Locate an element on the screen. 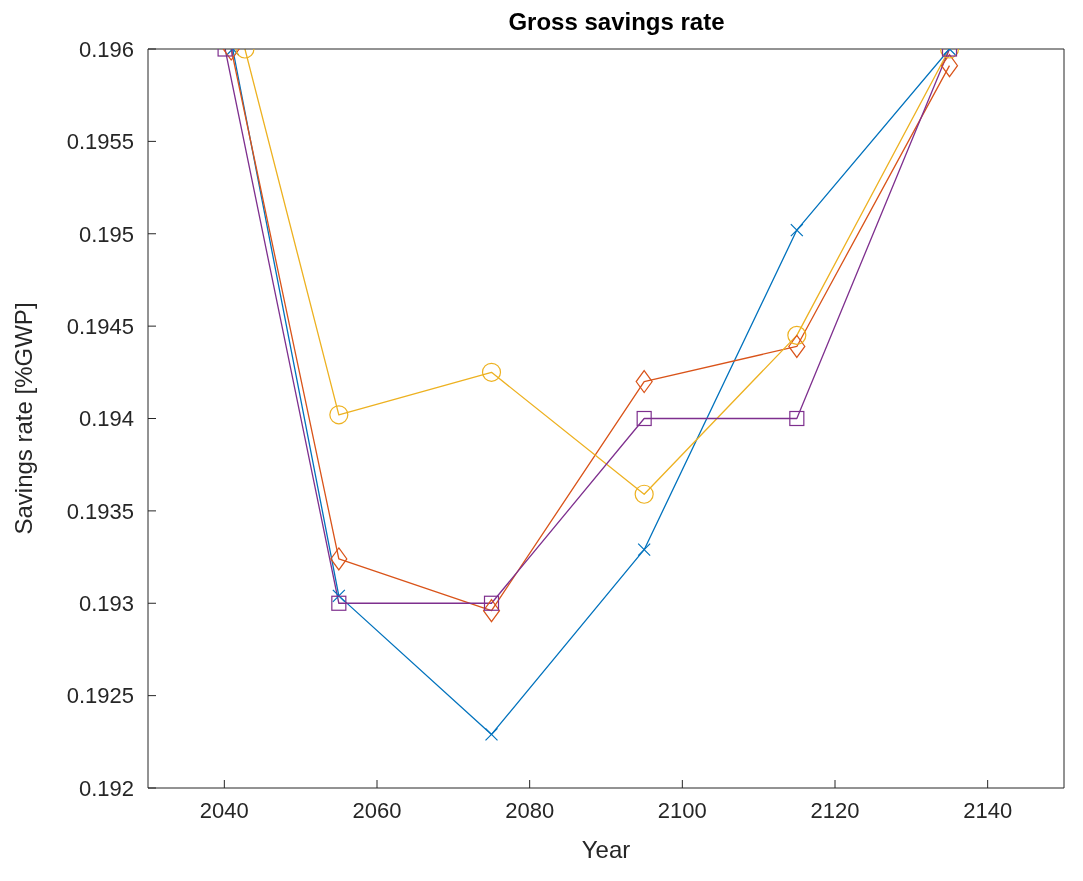 The image size is (1083, 881). y-tick-label: 0.196 is located at coordinates (106, 49).